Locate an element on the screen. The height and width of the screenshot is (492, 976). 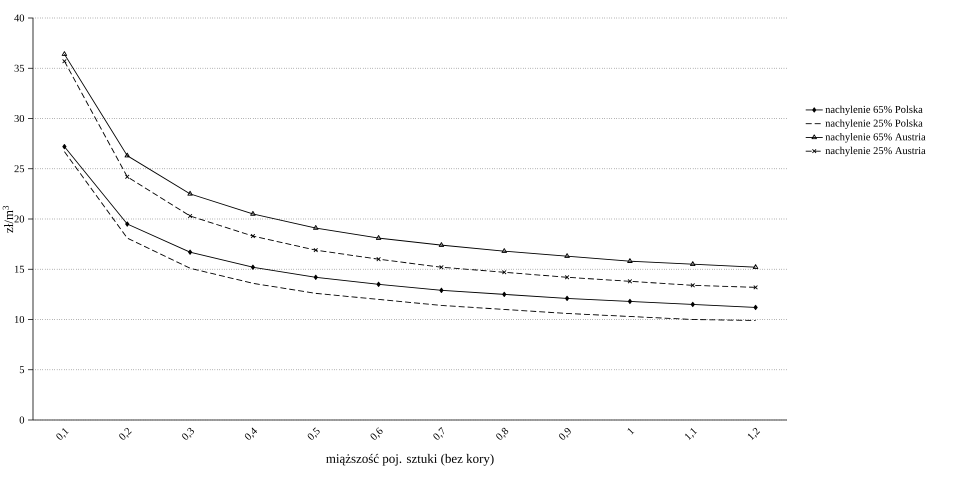
legend-label: nachylenie 25% Austria is located at coordinates (875, 151).